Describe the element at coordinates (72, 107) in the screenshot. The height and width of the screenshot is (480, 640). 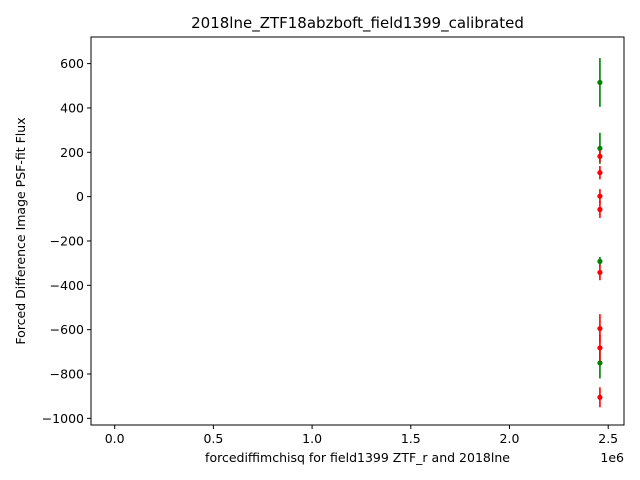
I see `y-tick-label: 400` at that location.